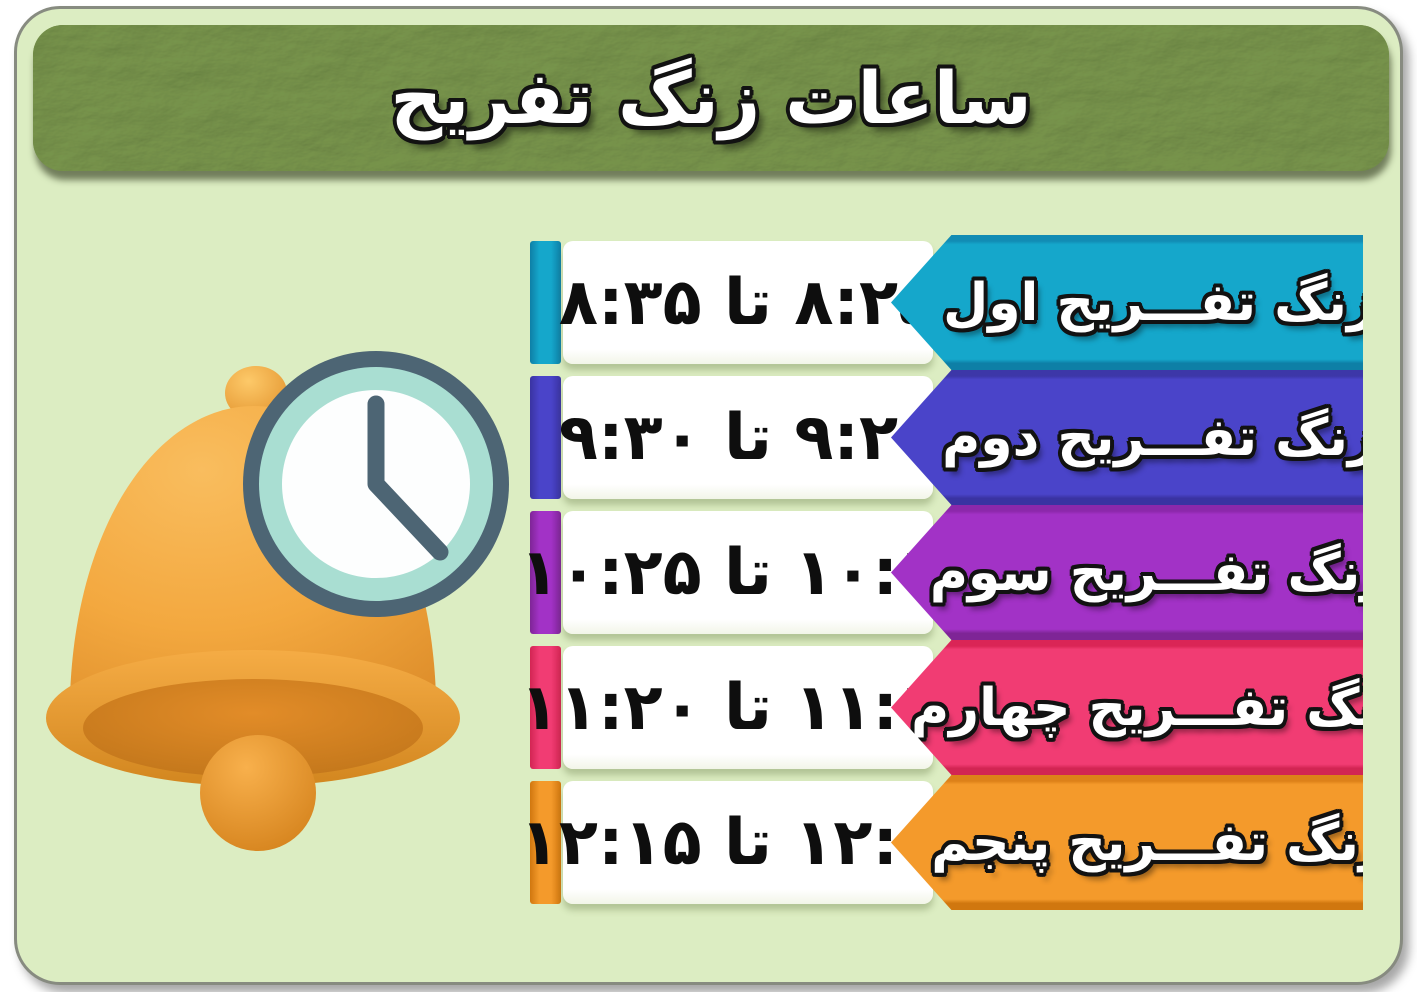 The height and width of the screenshot is (992, 1417). I want to click on schedule-row-4: ۱۱:۱۰ تا ۱۱:۲۰ زنگ تفـــریح چهارم, so click(941, 707).